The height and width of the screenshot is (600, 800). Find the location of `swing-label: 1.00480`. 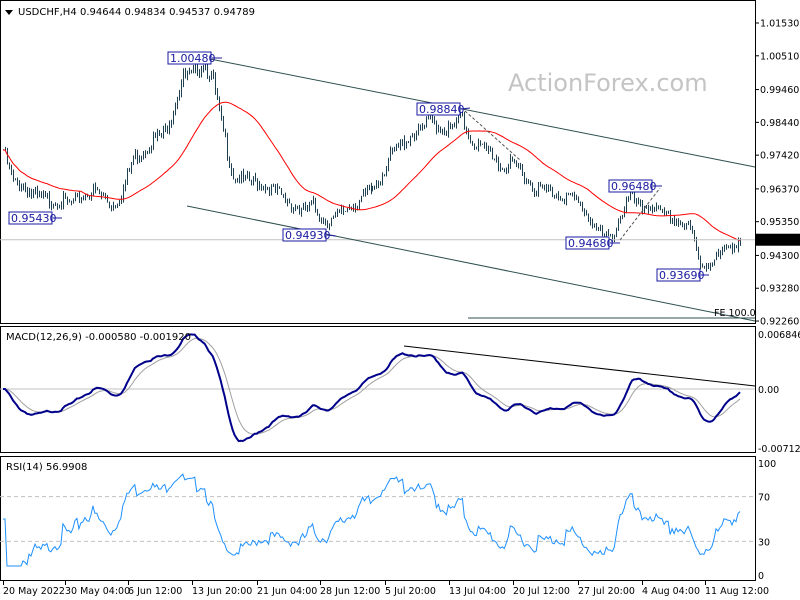

swing-label: 1.00480 is located at coordinates (193, 58).